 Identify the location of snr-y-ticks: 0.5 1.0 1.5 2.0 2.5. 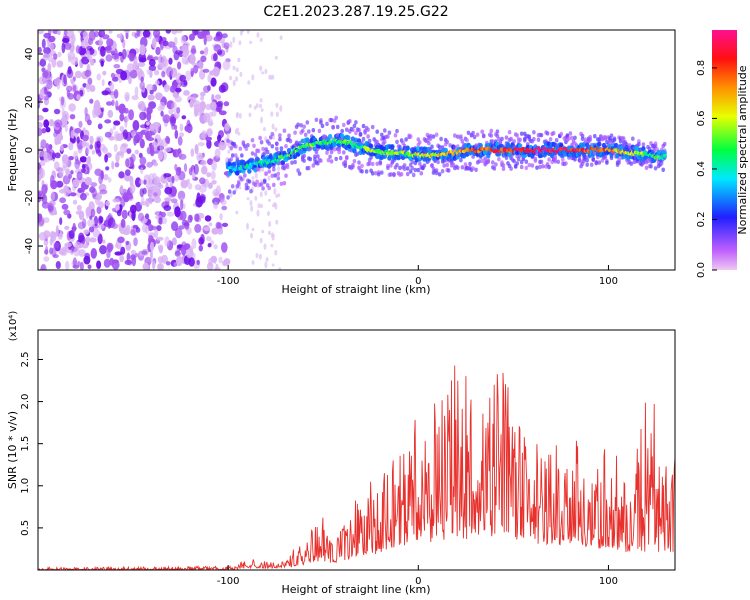
(31, 444).